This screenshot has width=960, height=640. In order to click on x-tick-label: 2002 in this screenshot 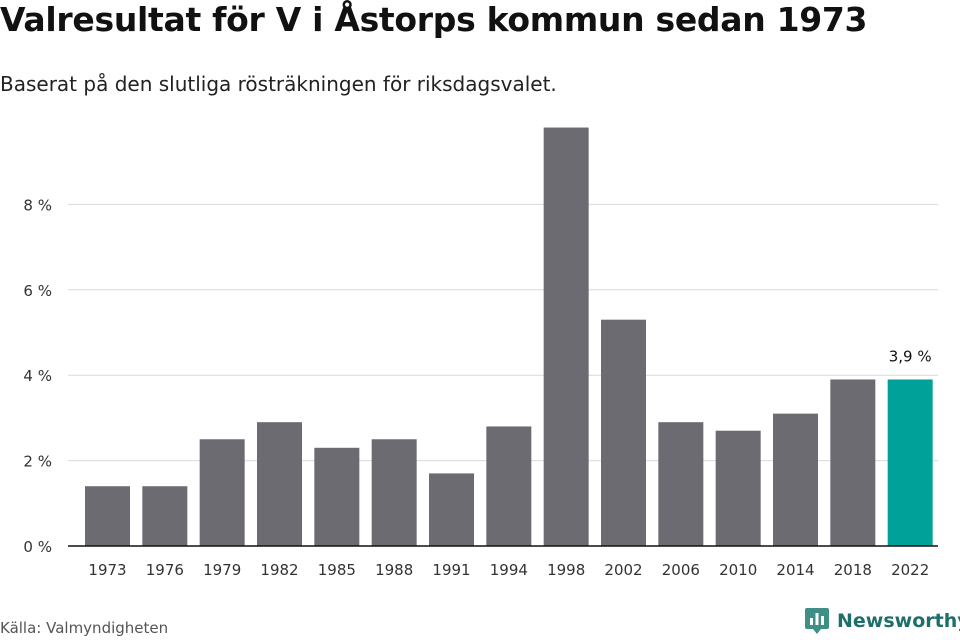, I will do `click(623, 570)`.